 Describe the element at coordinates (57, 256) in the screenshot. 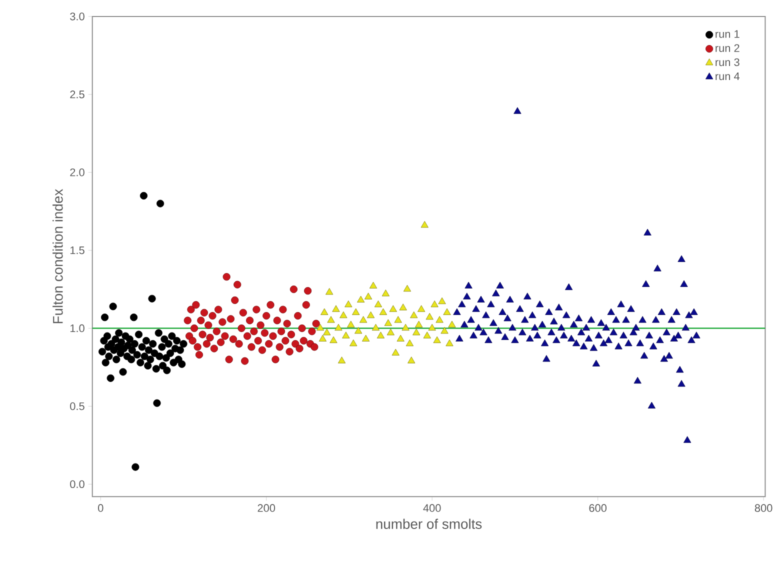

I see `y-axis-title: Fulton condition index` at that location.